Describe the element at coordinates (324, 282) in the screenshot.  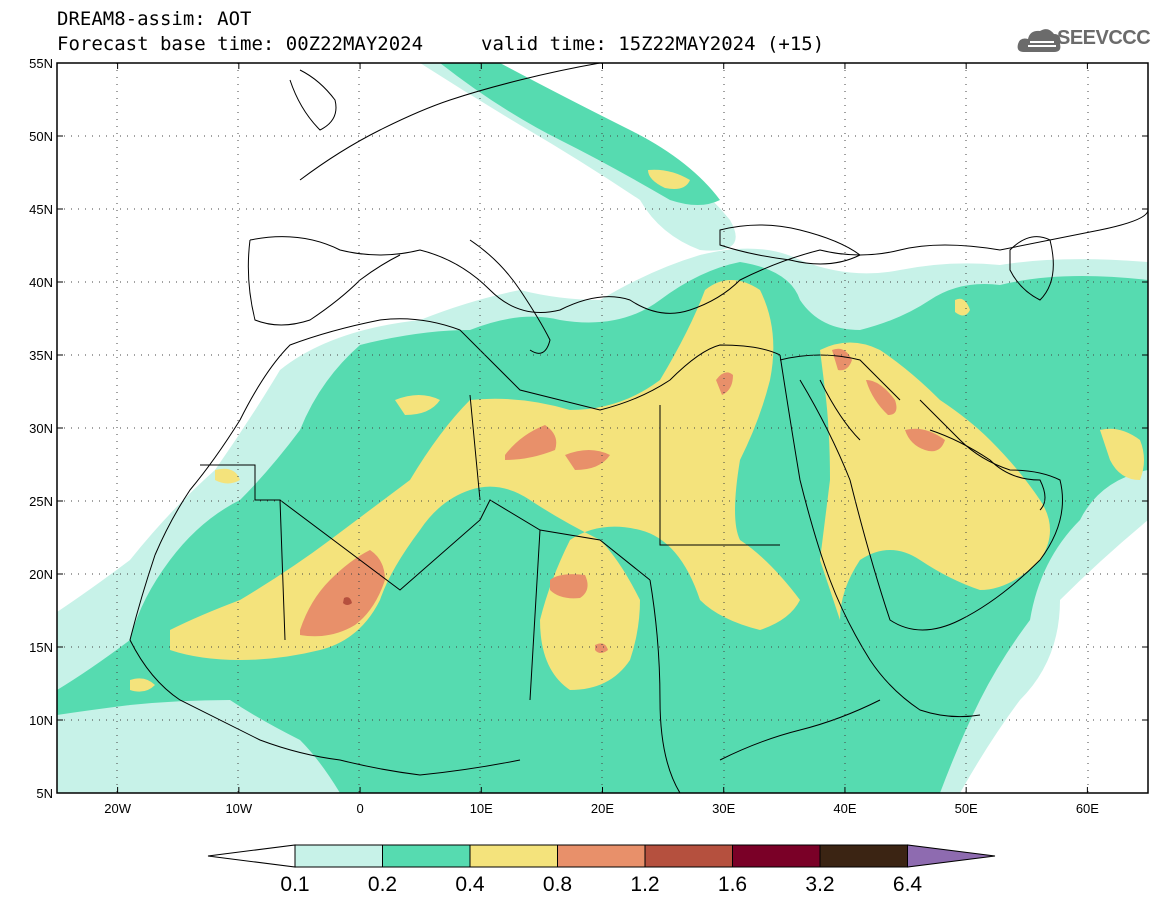
I see `coast-iberia` at that location.